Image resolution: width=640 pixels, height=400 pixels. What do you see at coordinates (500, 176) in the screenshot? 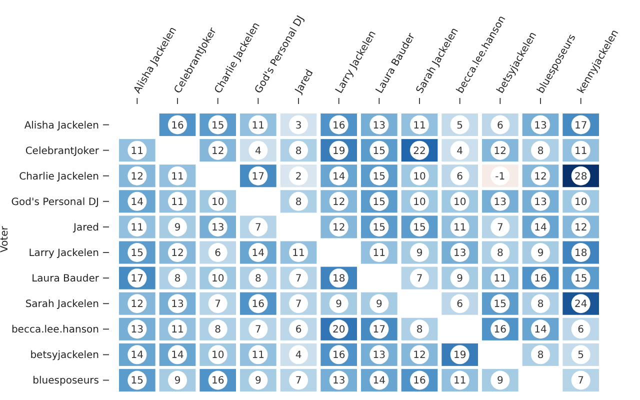
I see `data-label: -1` at bounding box center [500, 176].